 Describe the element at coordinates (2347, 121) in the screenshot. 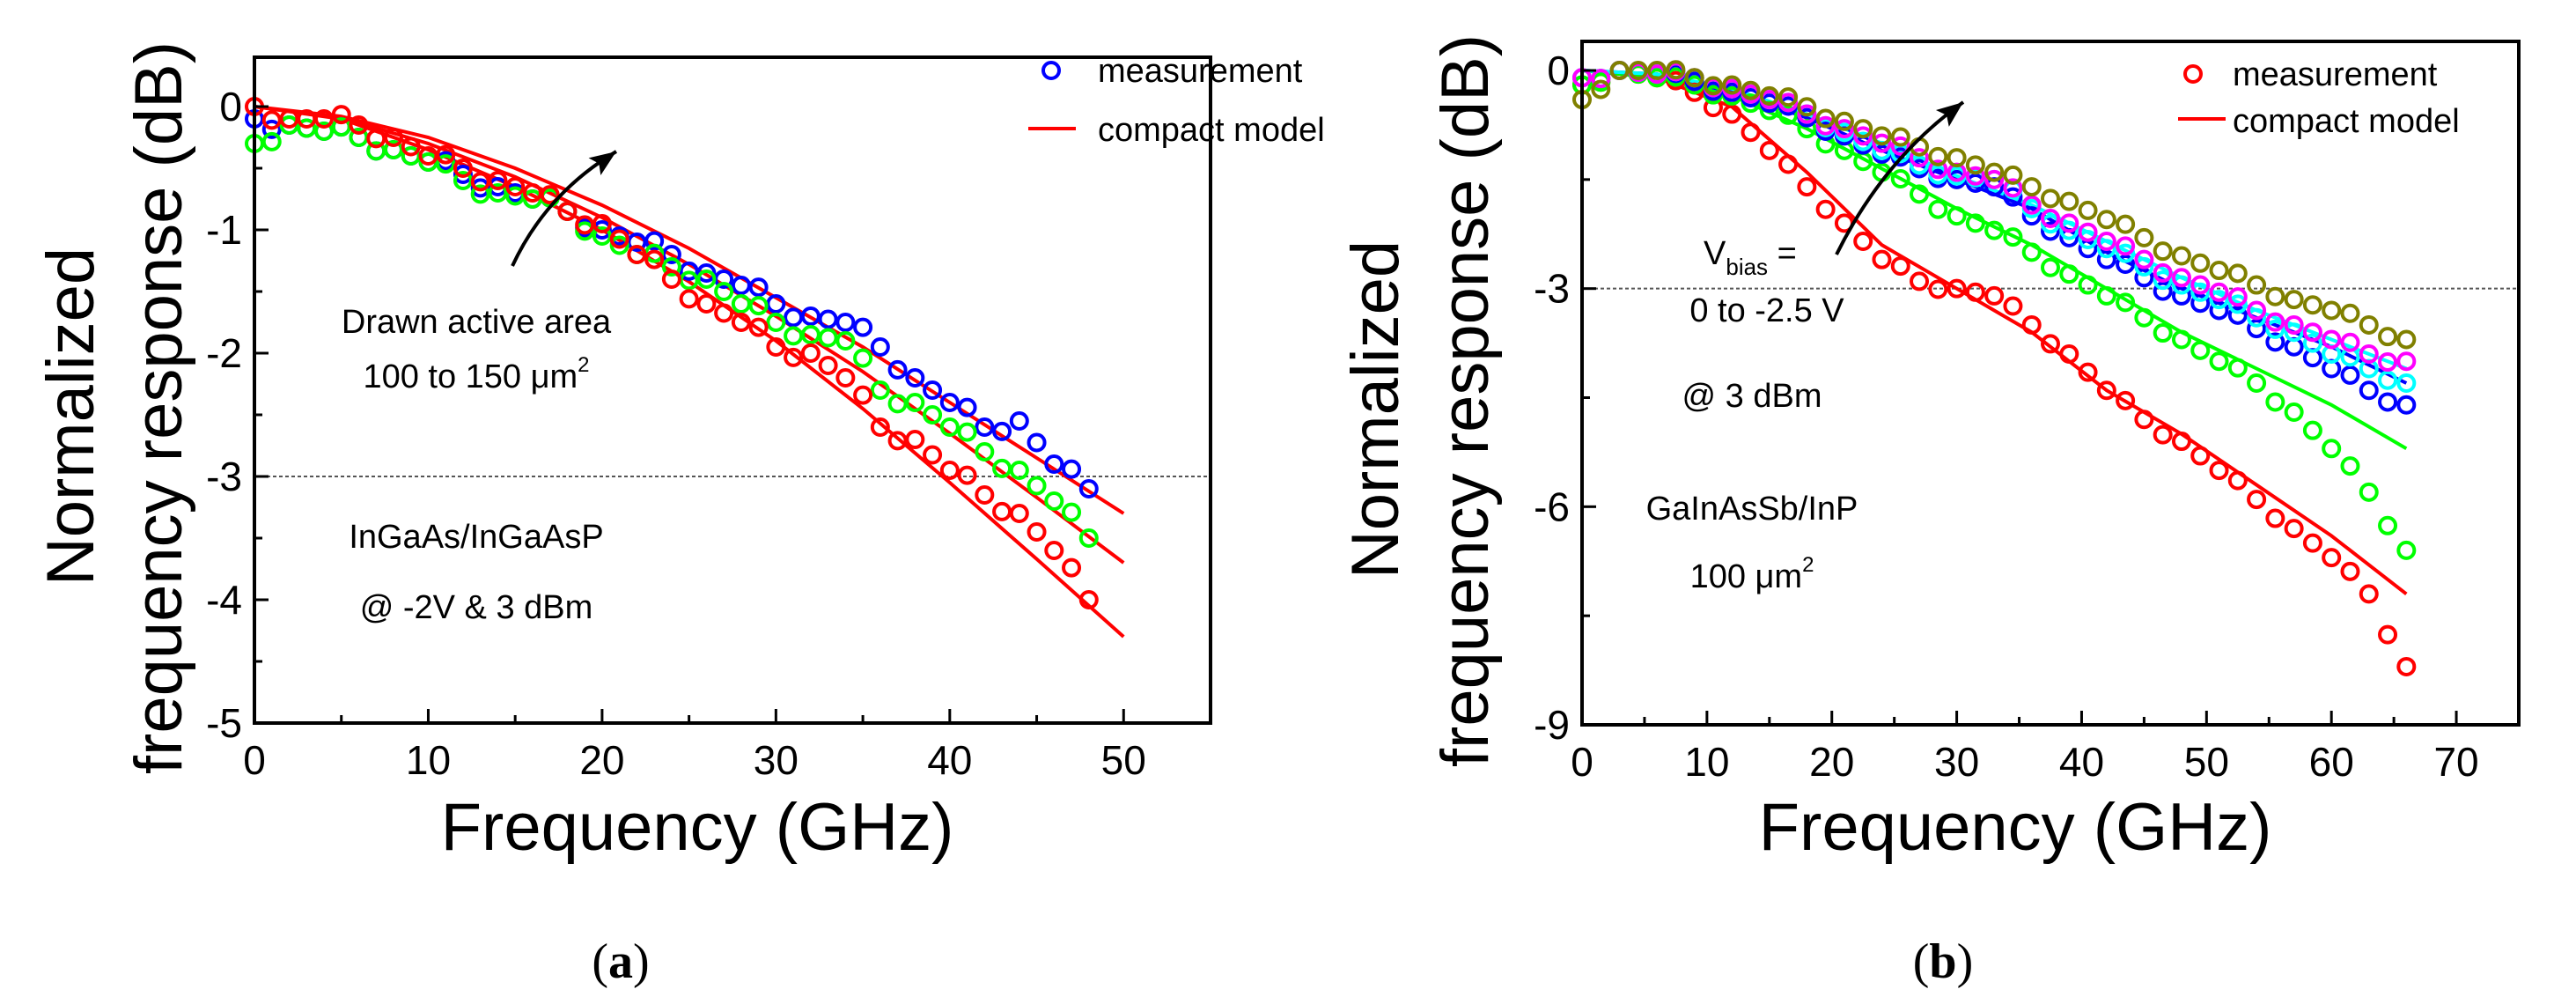

I see `legend-label-model: compact model` at that location.